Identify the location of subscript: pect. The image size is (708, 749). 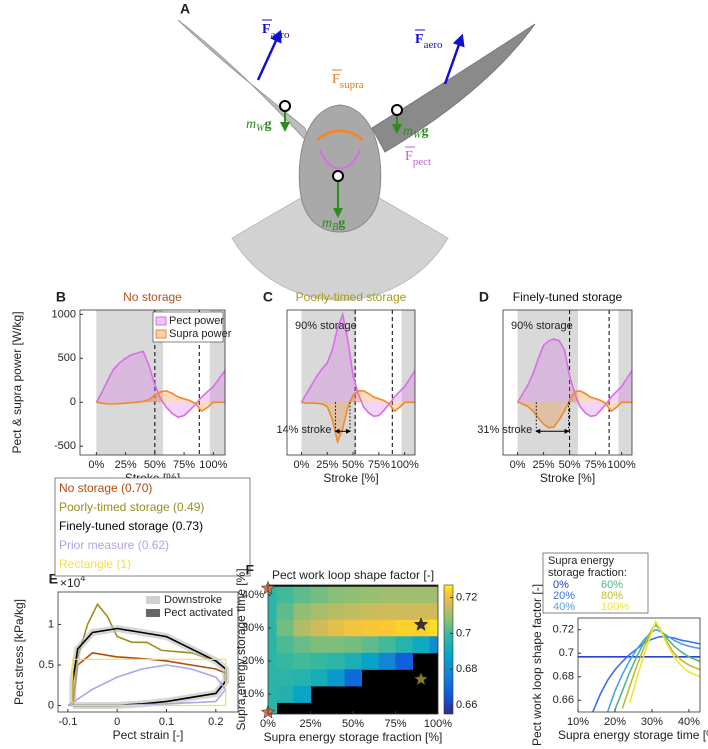
(422, 162).